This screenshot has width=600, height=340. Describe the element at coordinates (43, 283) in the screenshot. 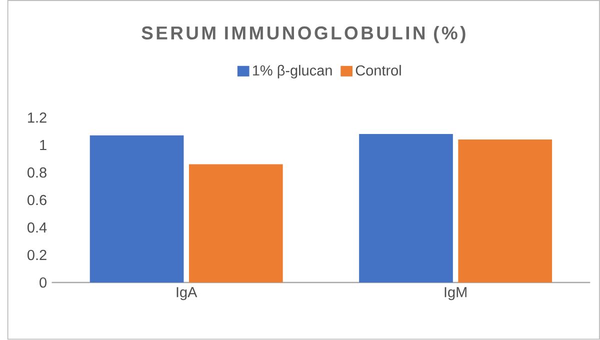

I see `y-tick-label: 0` at that location.